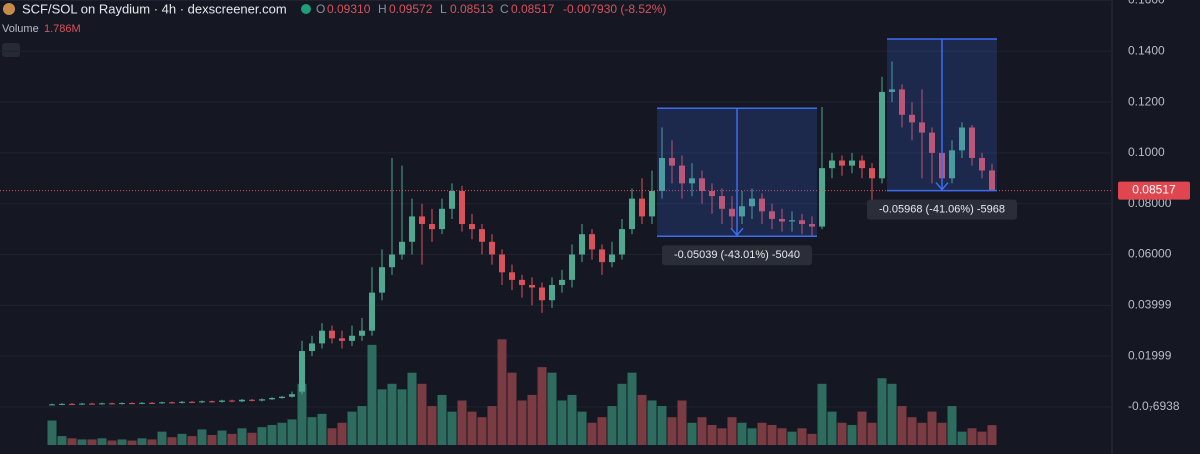 This screenshot has width=1200, height=454. Describe the element at coordinates (1150, 304) in the screenshot. I see `y-tick-label: 0.03999` at that location.